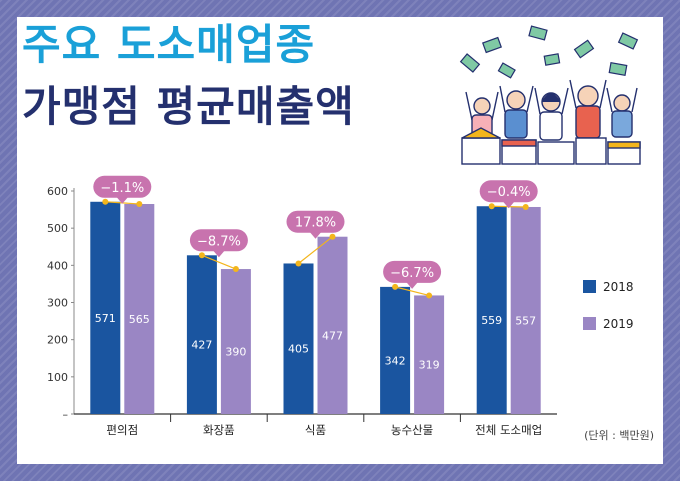 This screenshot has height=481, width=680. I want to click on bar-value-label: 557, so click(525, 320).